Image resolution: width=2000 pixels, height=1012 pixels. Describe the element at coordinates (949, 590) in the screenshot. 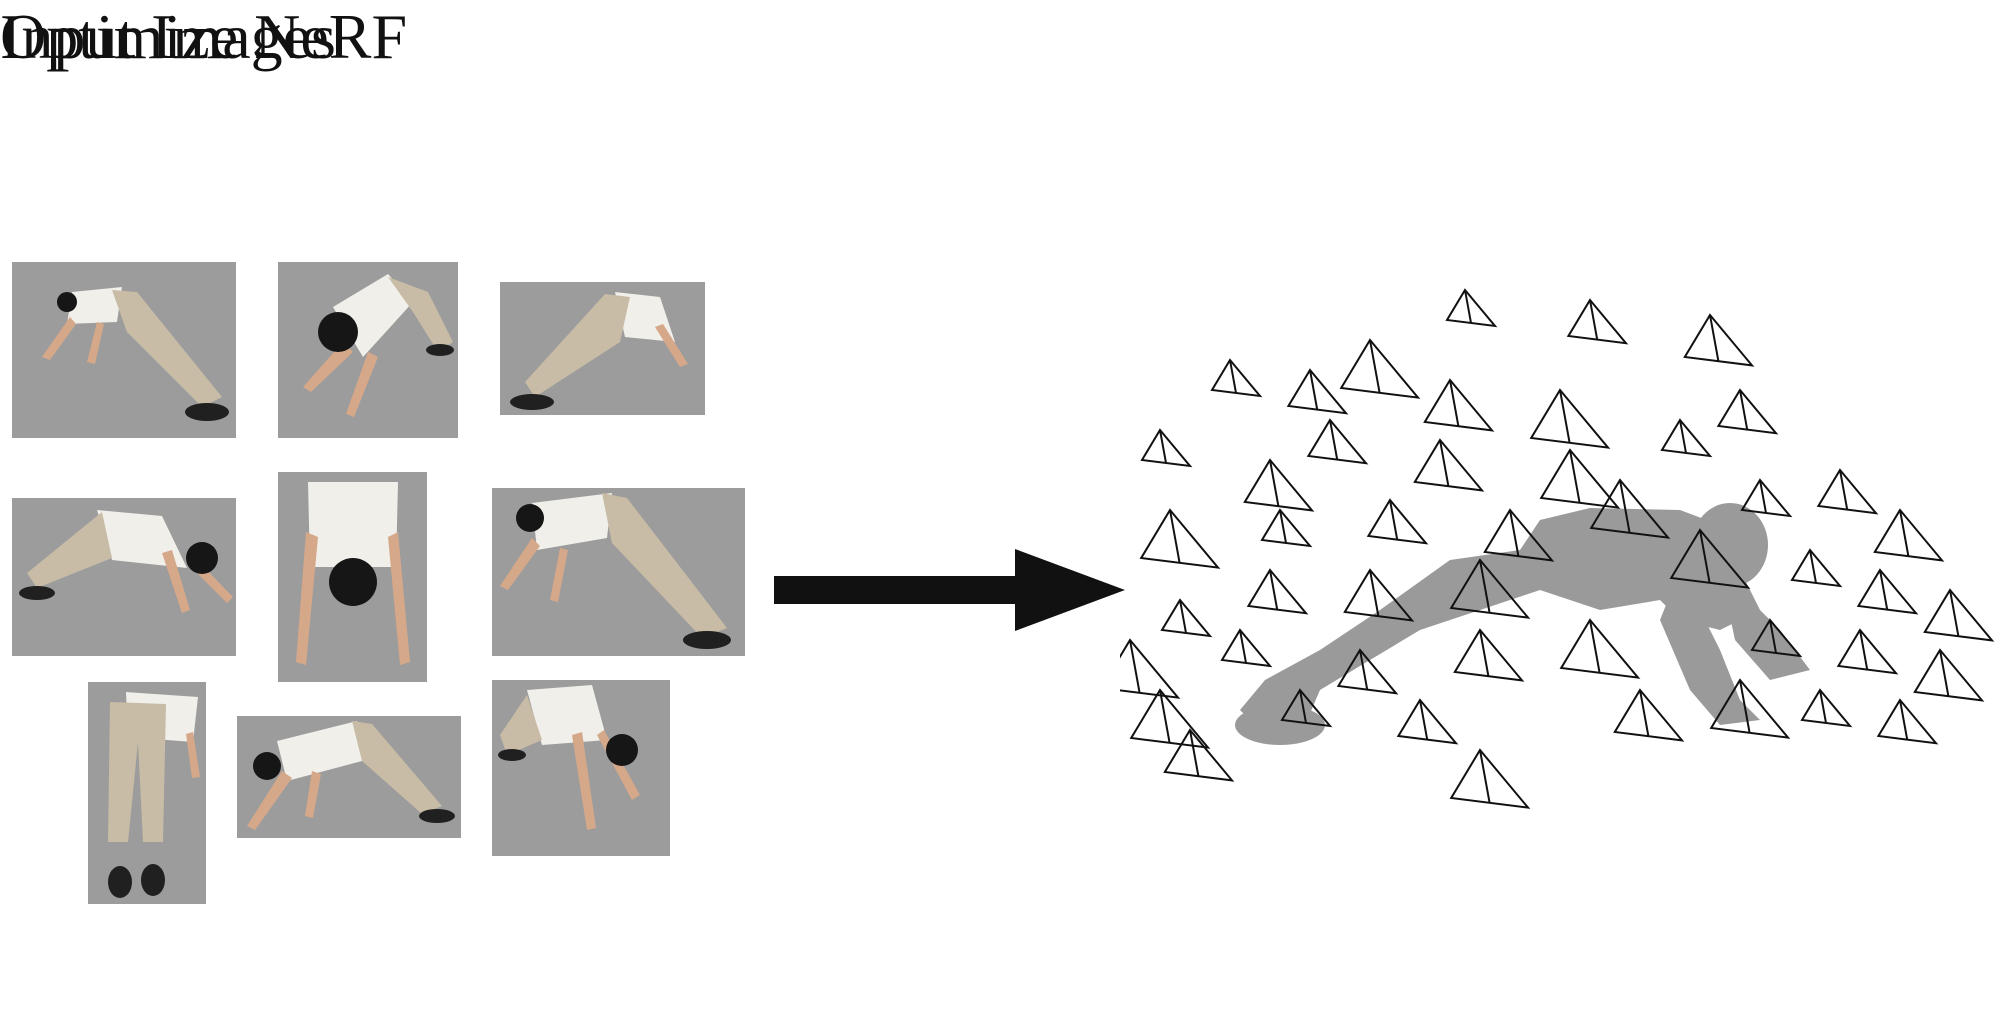

I see `arrow-icon` at that location.